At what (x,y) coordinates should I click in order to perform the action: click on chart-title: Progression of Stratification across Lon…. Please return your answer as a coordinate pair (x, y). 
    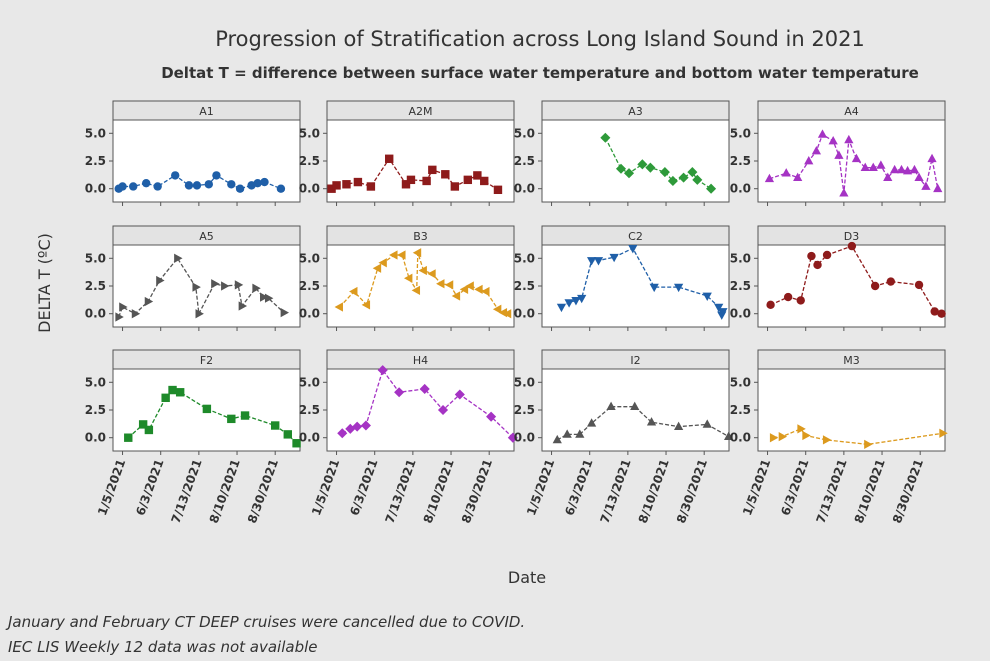
    Looking at the image, I should click on (540, 39).